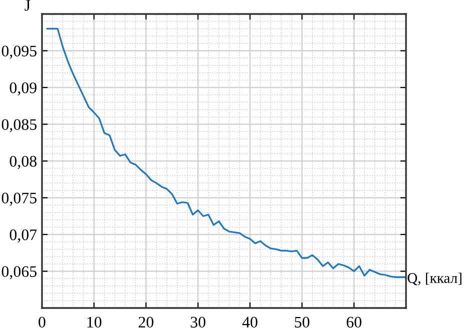  What do you see at coordinates (23, 235) in the screenshot?
I see `y-tick-label: 0,07` at bounding box center [23, 235].